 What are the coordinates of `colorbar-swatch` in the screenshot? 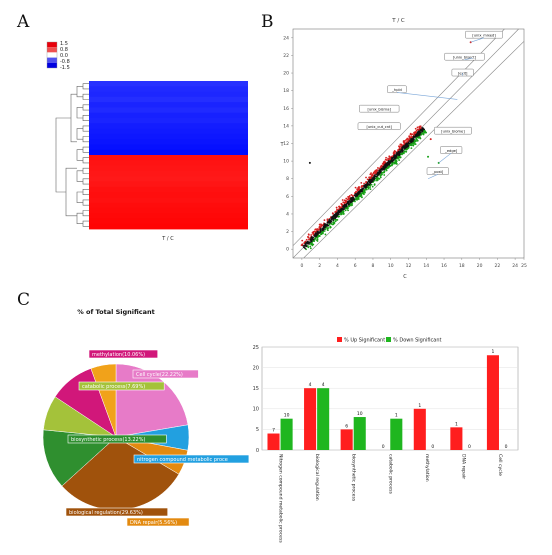 It's located at (52, 45).